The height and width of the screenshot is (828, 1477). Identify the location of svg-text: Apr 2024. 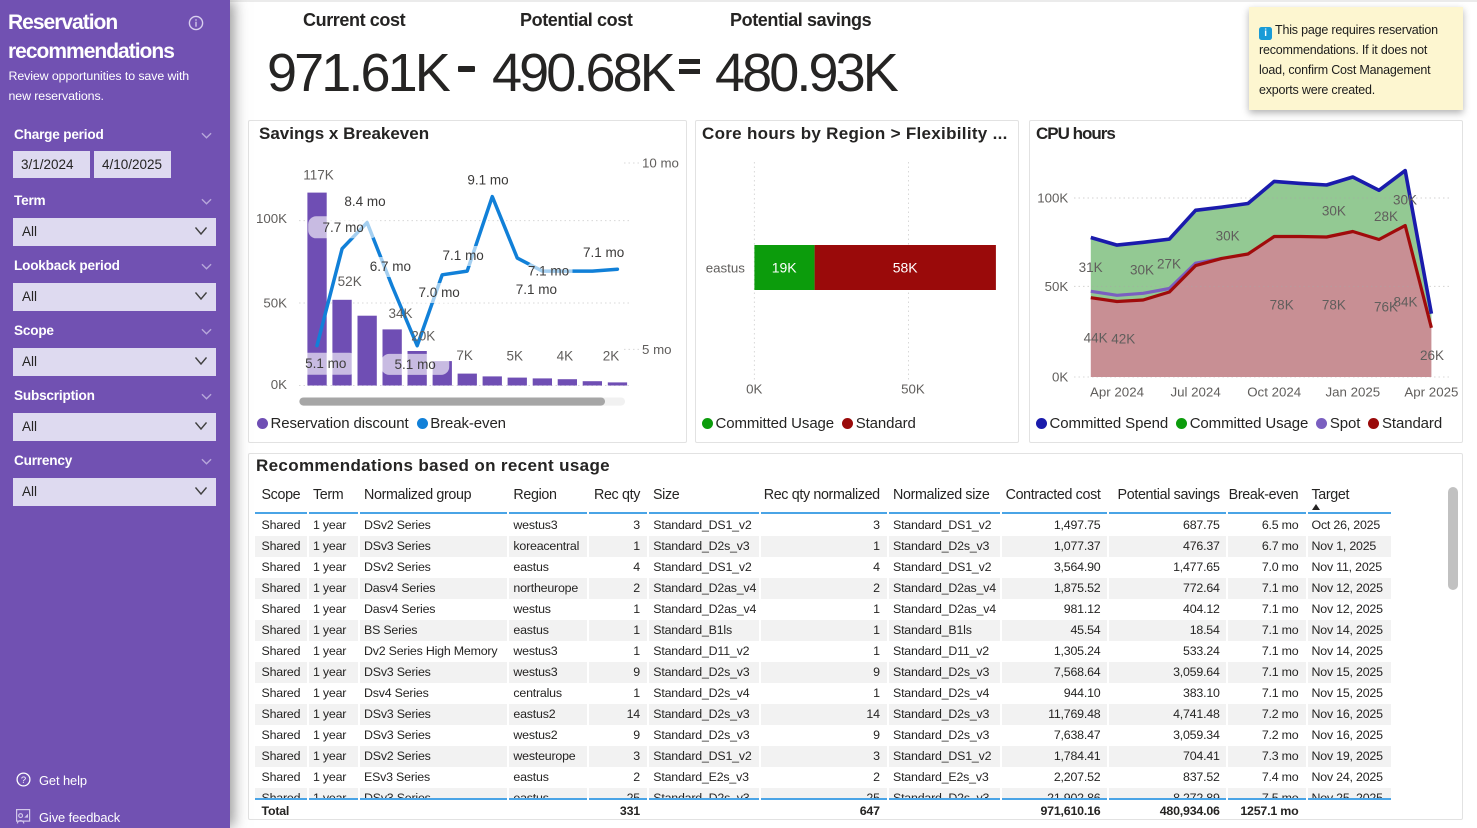
(1117, 392).